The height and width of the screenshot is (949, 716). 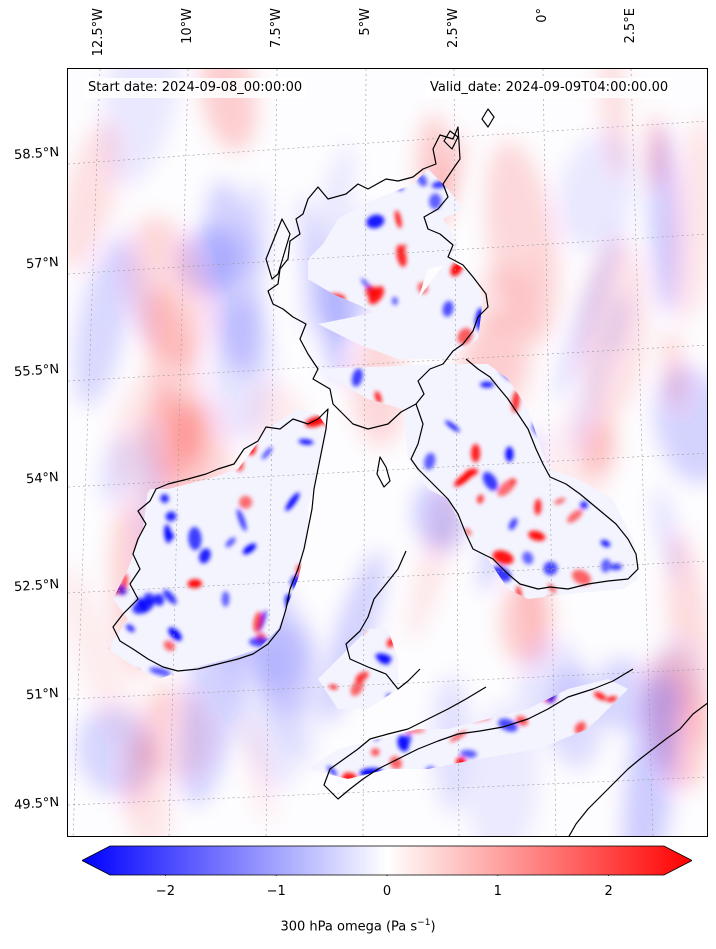 What do you see at coordinates (488, 118) in the screenshot?
I see `shetland` at bounding box center [488, 118].